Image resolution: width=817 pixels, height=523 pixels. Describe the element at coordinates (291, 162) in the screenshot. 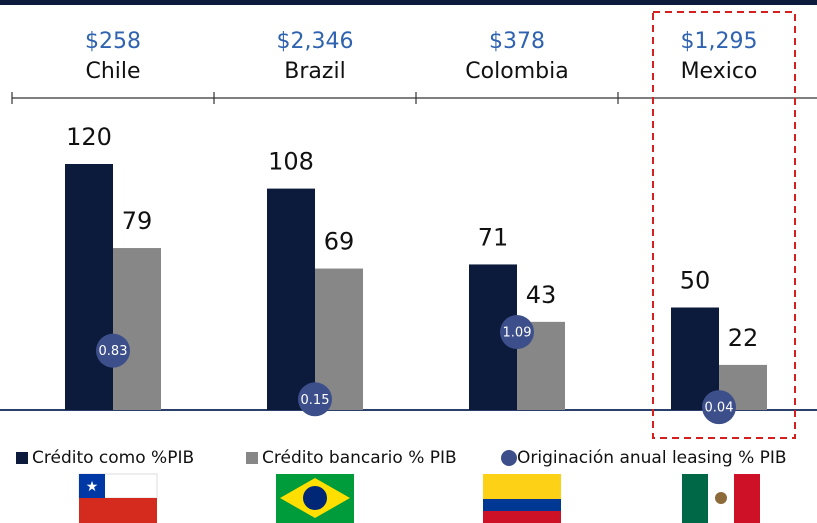

I see `value-label: 108` at that location.